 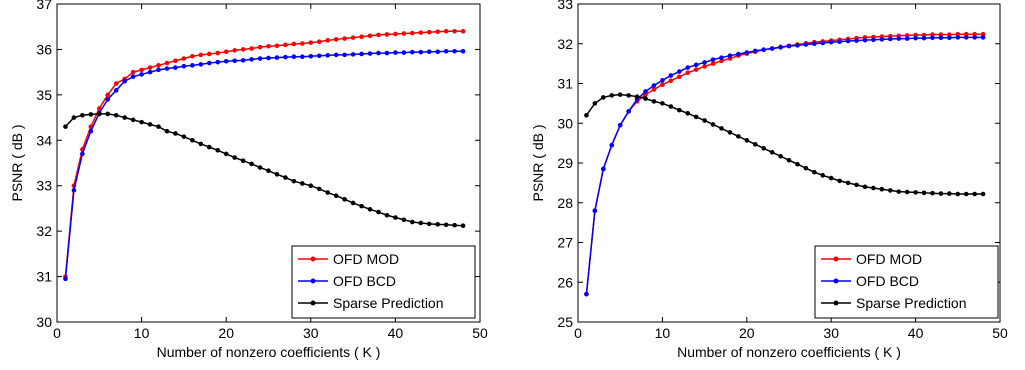 What do you see at coordinates (565, 243) in the screenshot?
I see `y-tick-label: 27` at bounding box center [565, 243].